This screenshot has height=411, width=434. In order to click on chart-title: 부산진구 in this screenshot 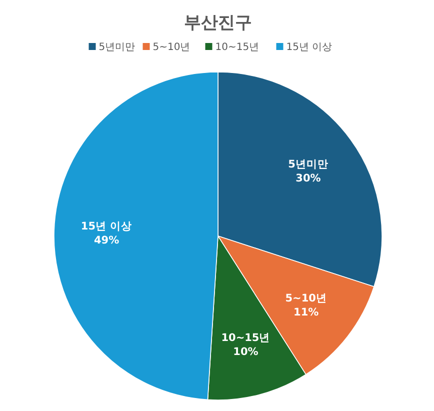, I will do `click(218, 23)`.